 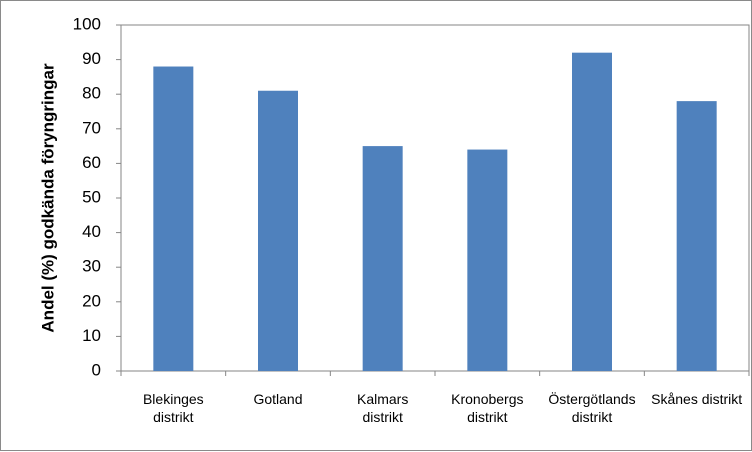 What do you see at coordinates (173, 408) in the screenshot?
I see `x-tick-label: Blekinges distrikt` at bounding box center [173, 408].